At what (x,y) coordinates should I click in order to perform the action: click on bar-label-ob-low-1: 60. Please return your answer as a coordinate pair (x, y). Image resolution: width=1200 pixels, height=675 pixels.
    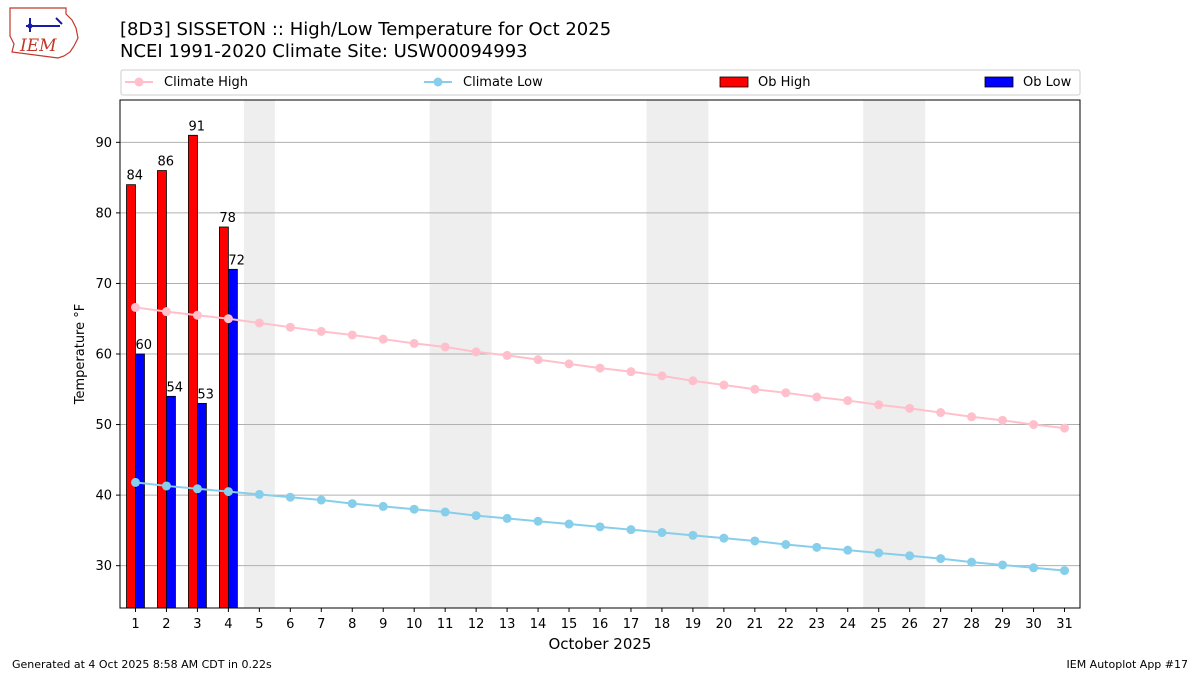
    Looking at the image, I should click on (143, 345).